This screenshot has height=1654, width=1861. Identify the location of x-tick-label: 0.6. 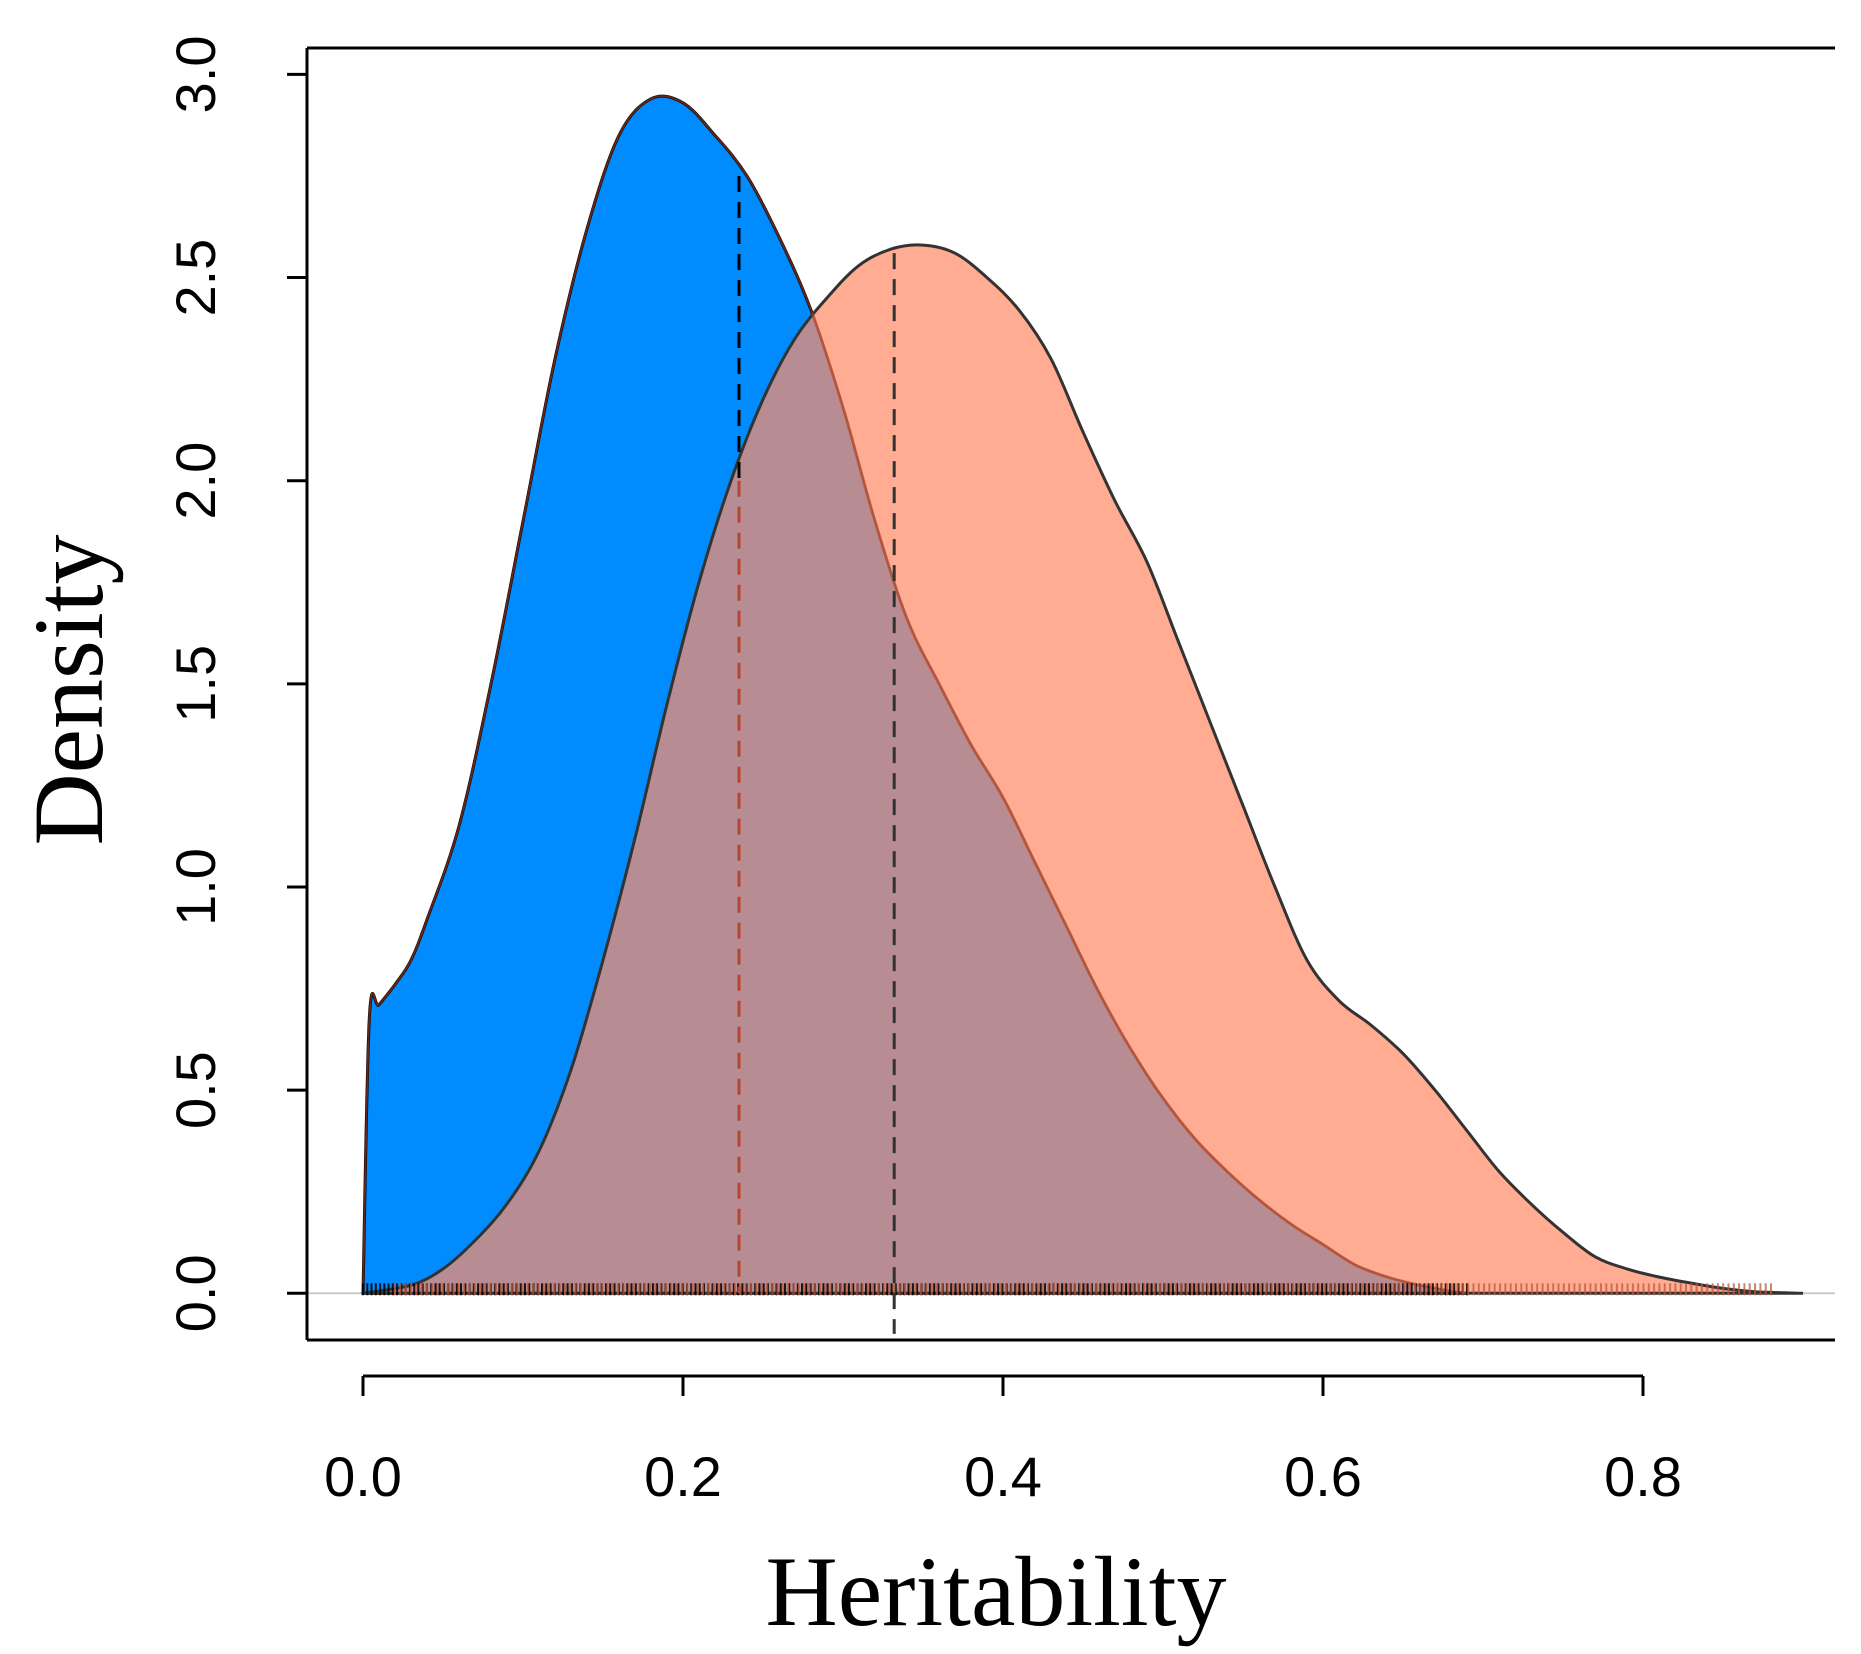
(1323, 1476).